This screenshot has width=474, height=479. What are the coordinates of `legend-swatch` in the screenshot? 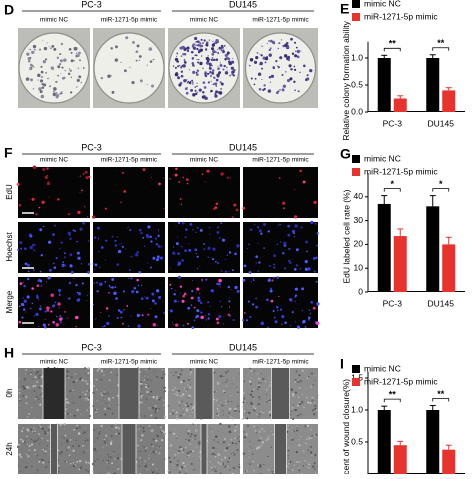 It's located at (356, 172).